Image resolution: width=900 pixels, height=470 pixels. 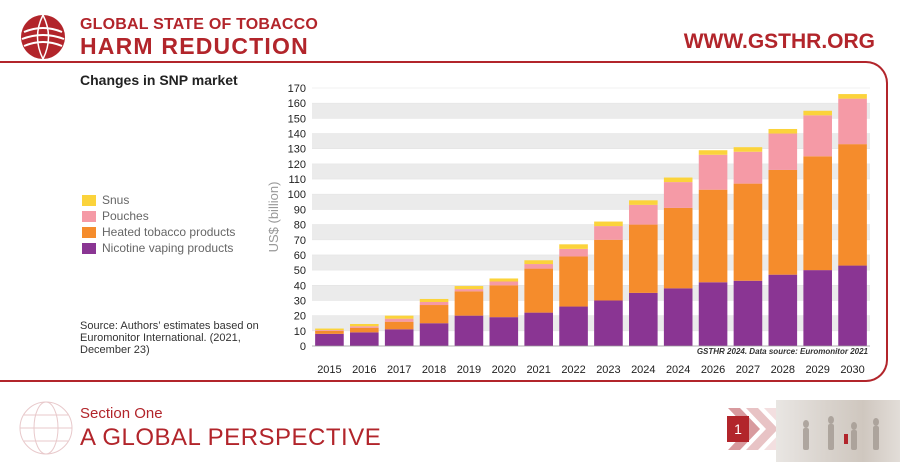 I want to click on crowd-silhouettes-icon, so click(x=841, y=433).